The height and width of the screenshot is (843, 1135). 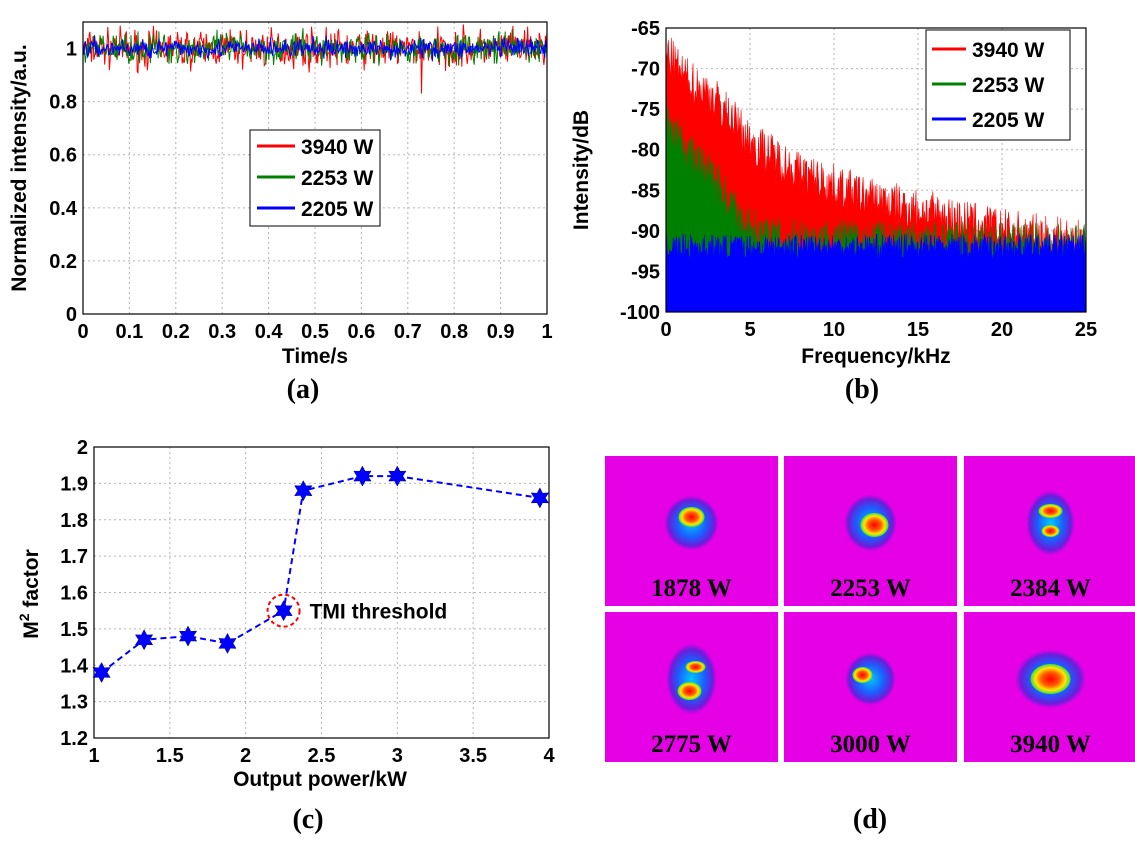 I want to click on y-tick-label: -95, so click(x=645, y=272).